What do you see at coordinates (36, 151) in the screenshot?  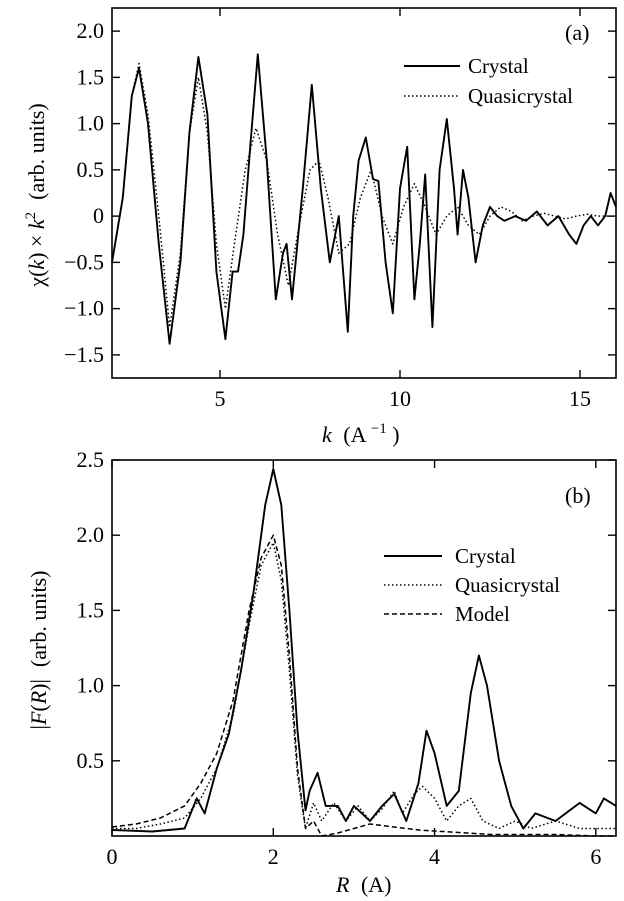 I see `panel-a-ylabel-units: (arb. units)` at bounding box center [36, 151].